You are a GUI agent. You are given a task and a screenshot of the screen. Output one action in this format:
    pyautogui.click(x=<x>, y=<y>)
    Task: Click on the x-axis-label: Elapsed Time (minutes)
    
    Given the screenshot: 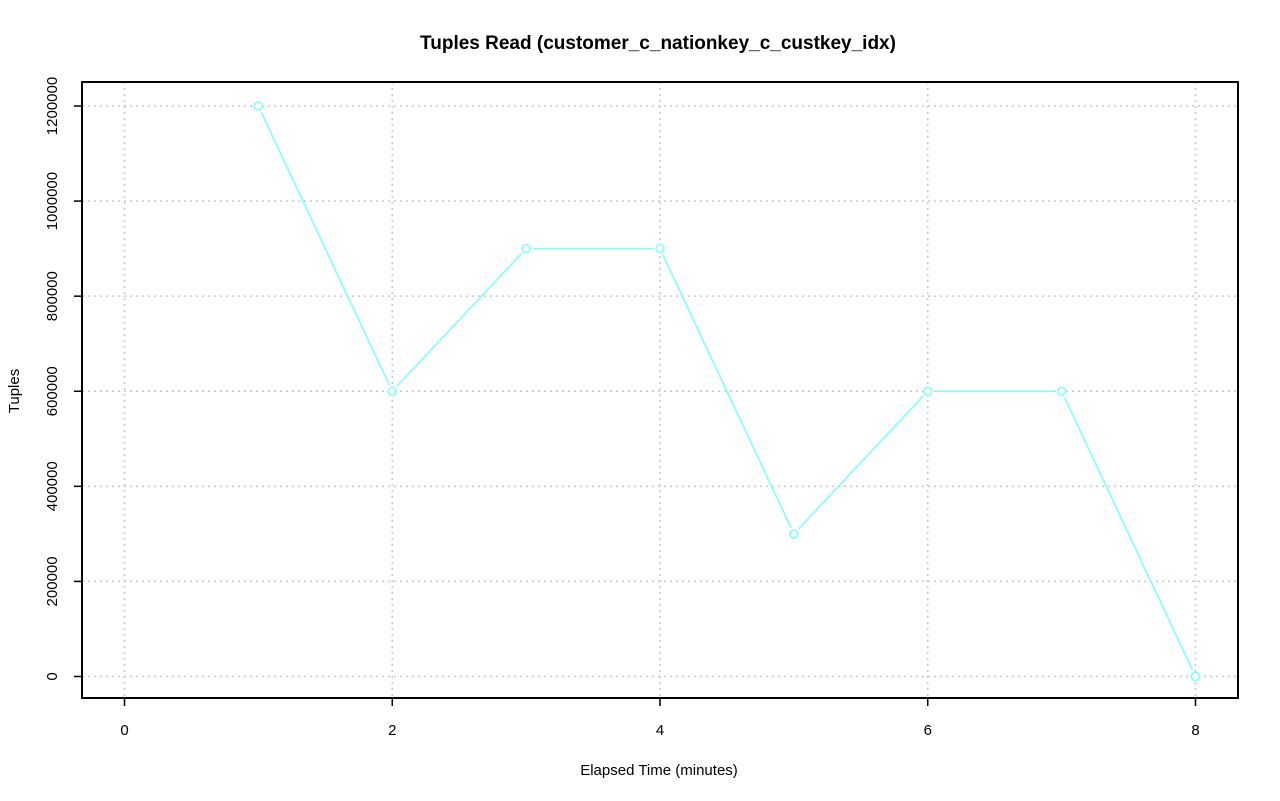 What is the action you would take?
    pyautogui.click(x=659, y=770)
    